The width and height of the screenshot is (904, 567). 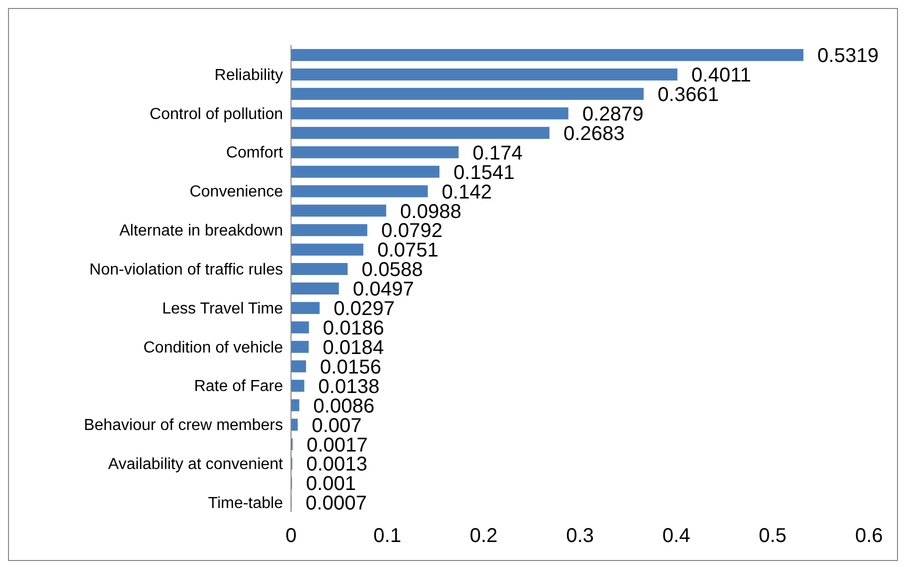 What do you see at coordinates (186, 269) in the screenshot?
I see `y-tick-label: Non-violation of traffic rules` at bounding box center [186, 269].